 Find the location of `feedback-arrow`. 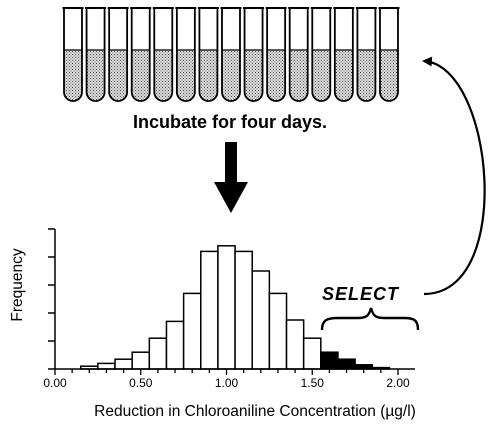

feedback-arrow is located at coordinates (454, 176).